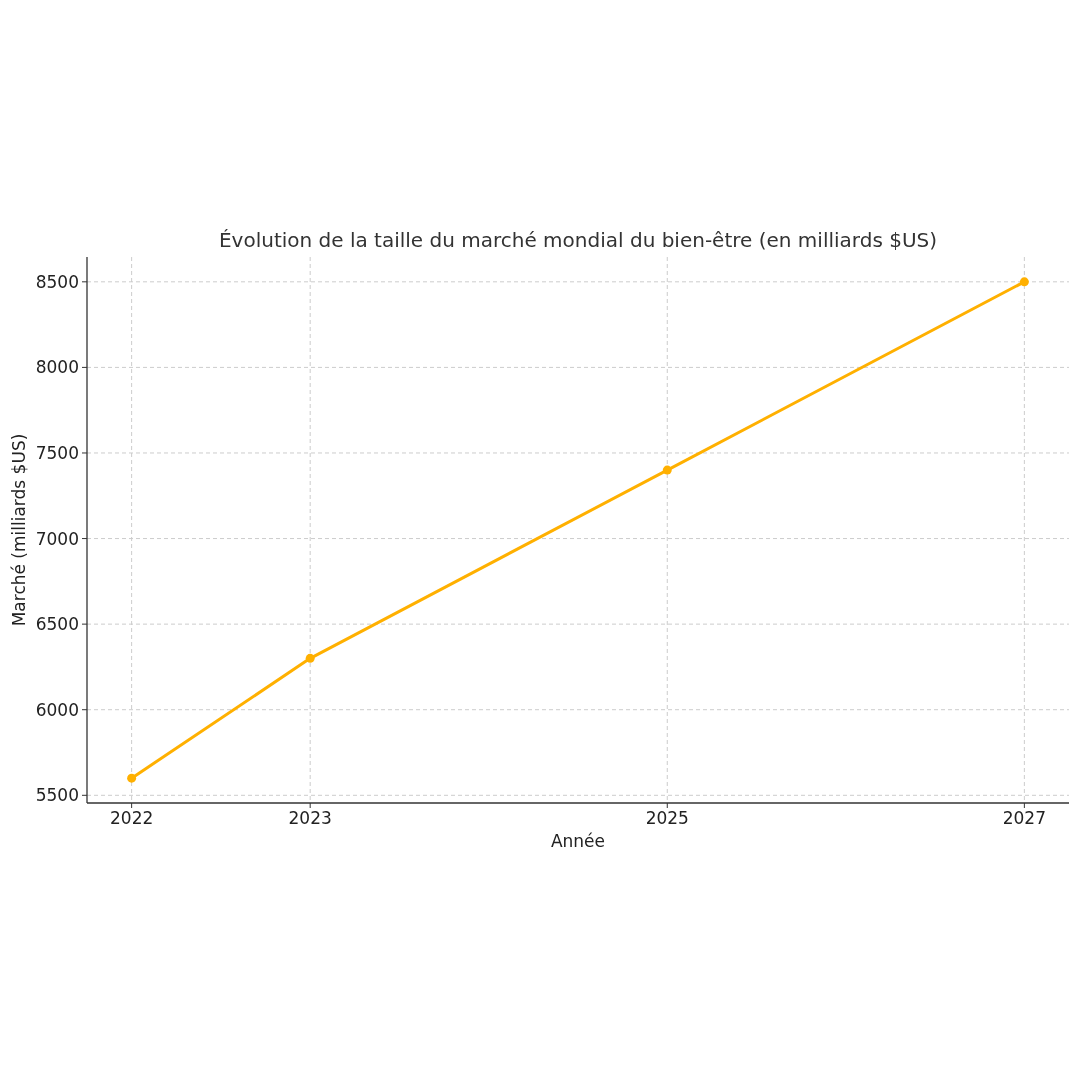  Describe the element at coordinates (57, 367) in the screenshot. I see `y-tick-label: 8000` at that location.